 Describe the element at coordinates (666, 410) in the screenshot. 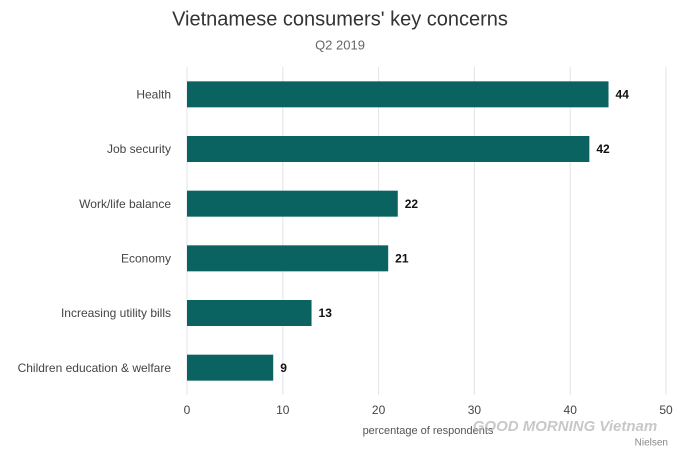

I see `x-tick-label: 50` at that location.